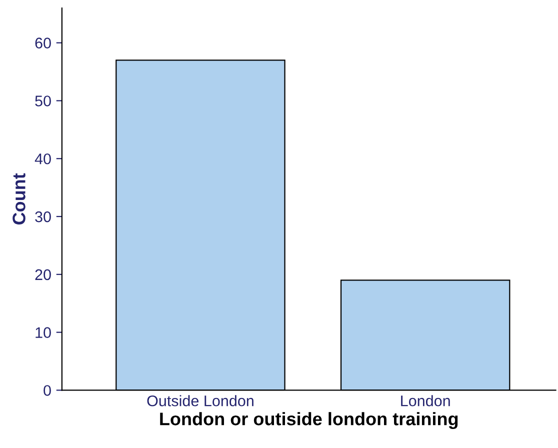 Image resolution: width=558 pixels, height=448 pixels. What do you see at coordinates (309, 420) in the screenshot?
I see `x-axis-title: London or outiside london training` at bounding box center [309, 420].